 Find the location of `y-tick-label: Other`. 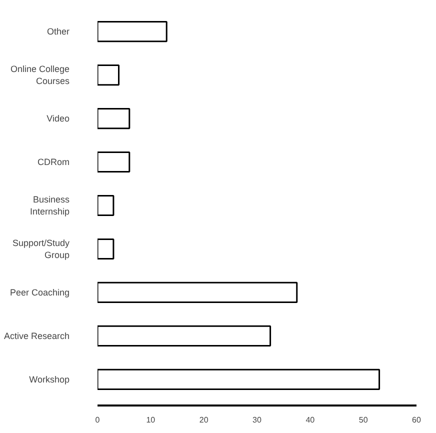

y-tick-label: Other is located at coordinates (58, 31).